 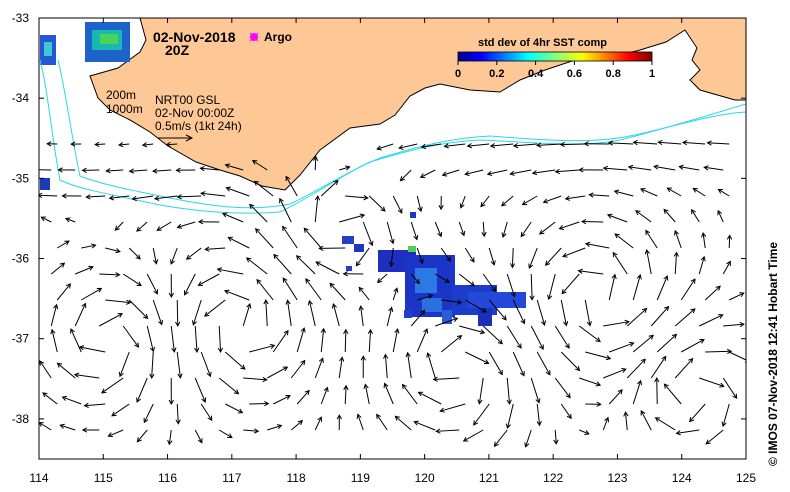 What do you see at coordinates (21, 178) in the screenshot?
I see `y-tick-label: -35` at bounding box center [21, 178].